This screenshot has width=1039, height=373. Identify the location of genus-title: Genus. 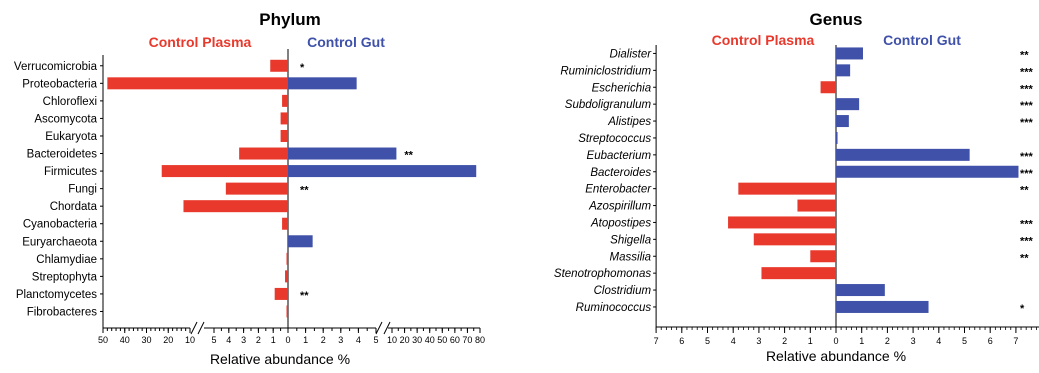
(836, 19).